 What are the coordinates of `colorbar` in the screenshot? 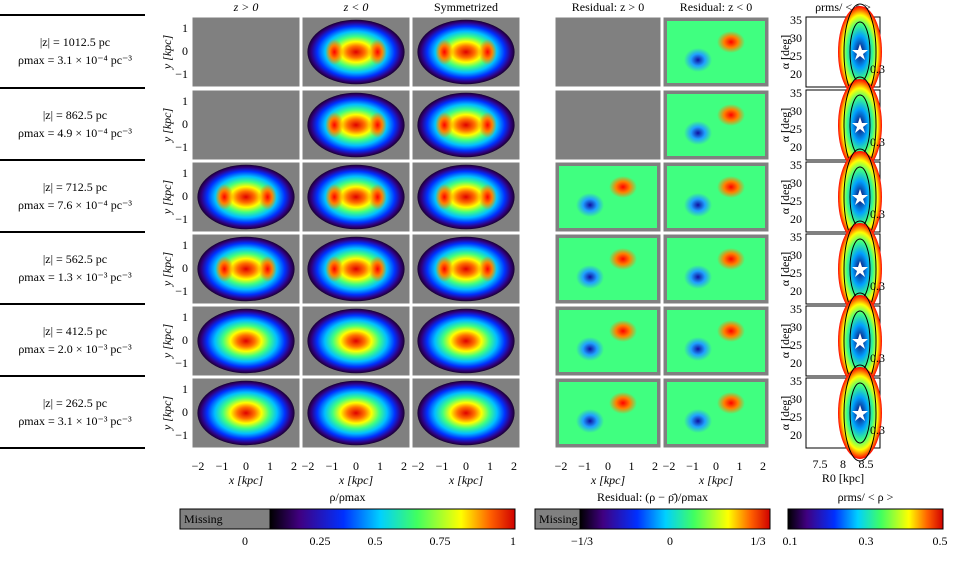 It's located at (392, 519).